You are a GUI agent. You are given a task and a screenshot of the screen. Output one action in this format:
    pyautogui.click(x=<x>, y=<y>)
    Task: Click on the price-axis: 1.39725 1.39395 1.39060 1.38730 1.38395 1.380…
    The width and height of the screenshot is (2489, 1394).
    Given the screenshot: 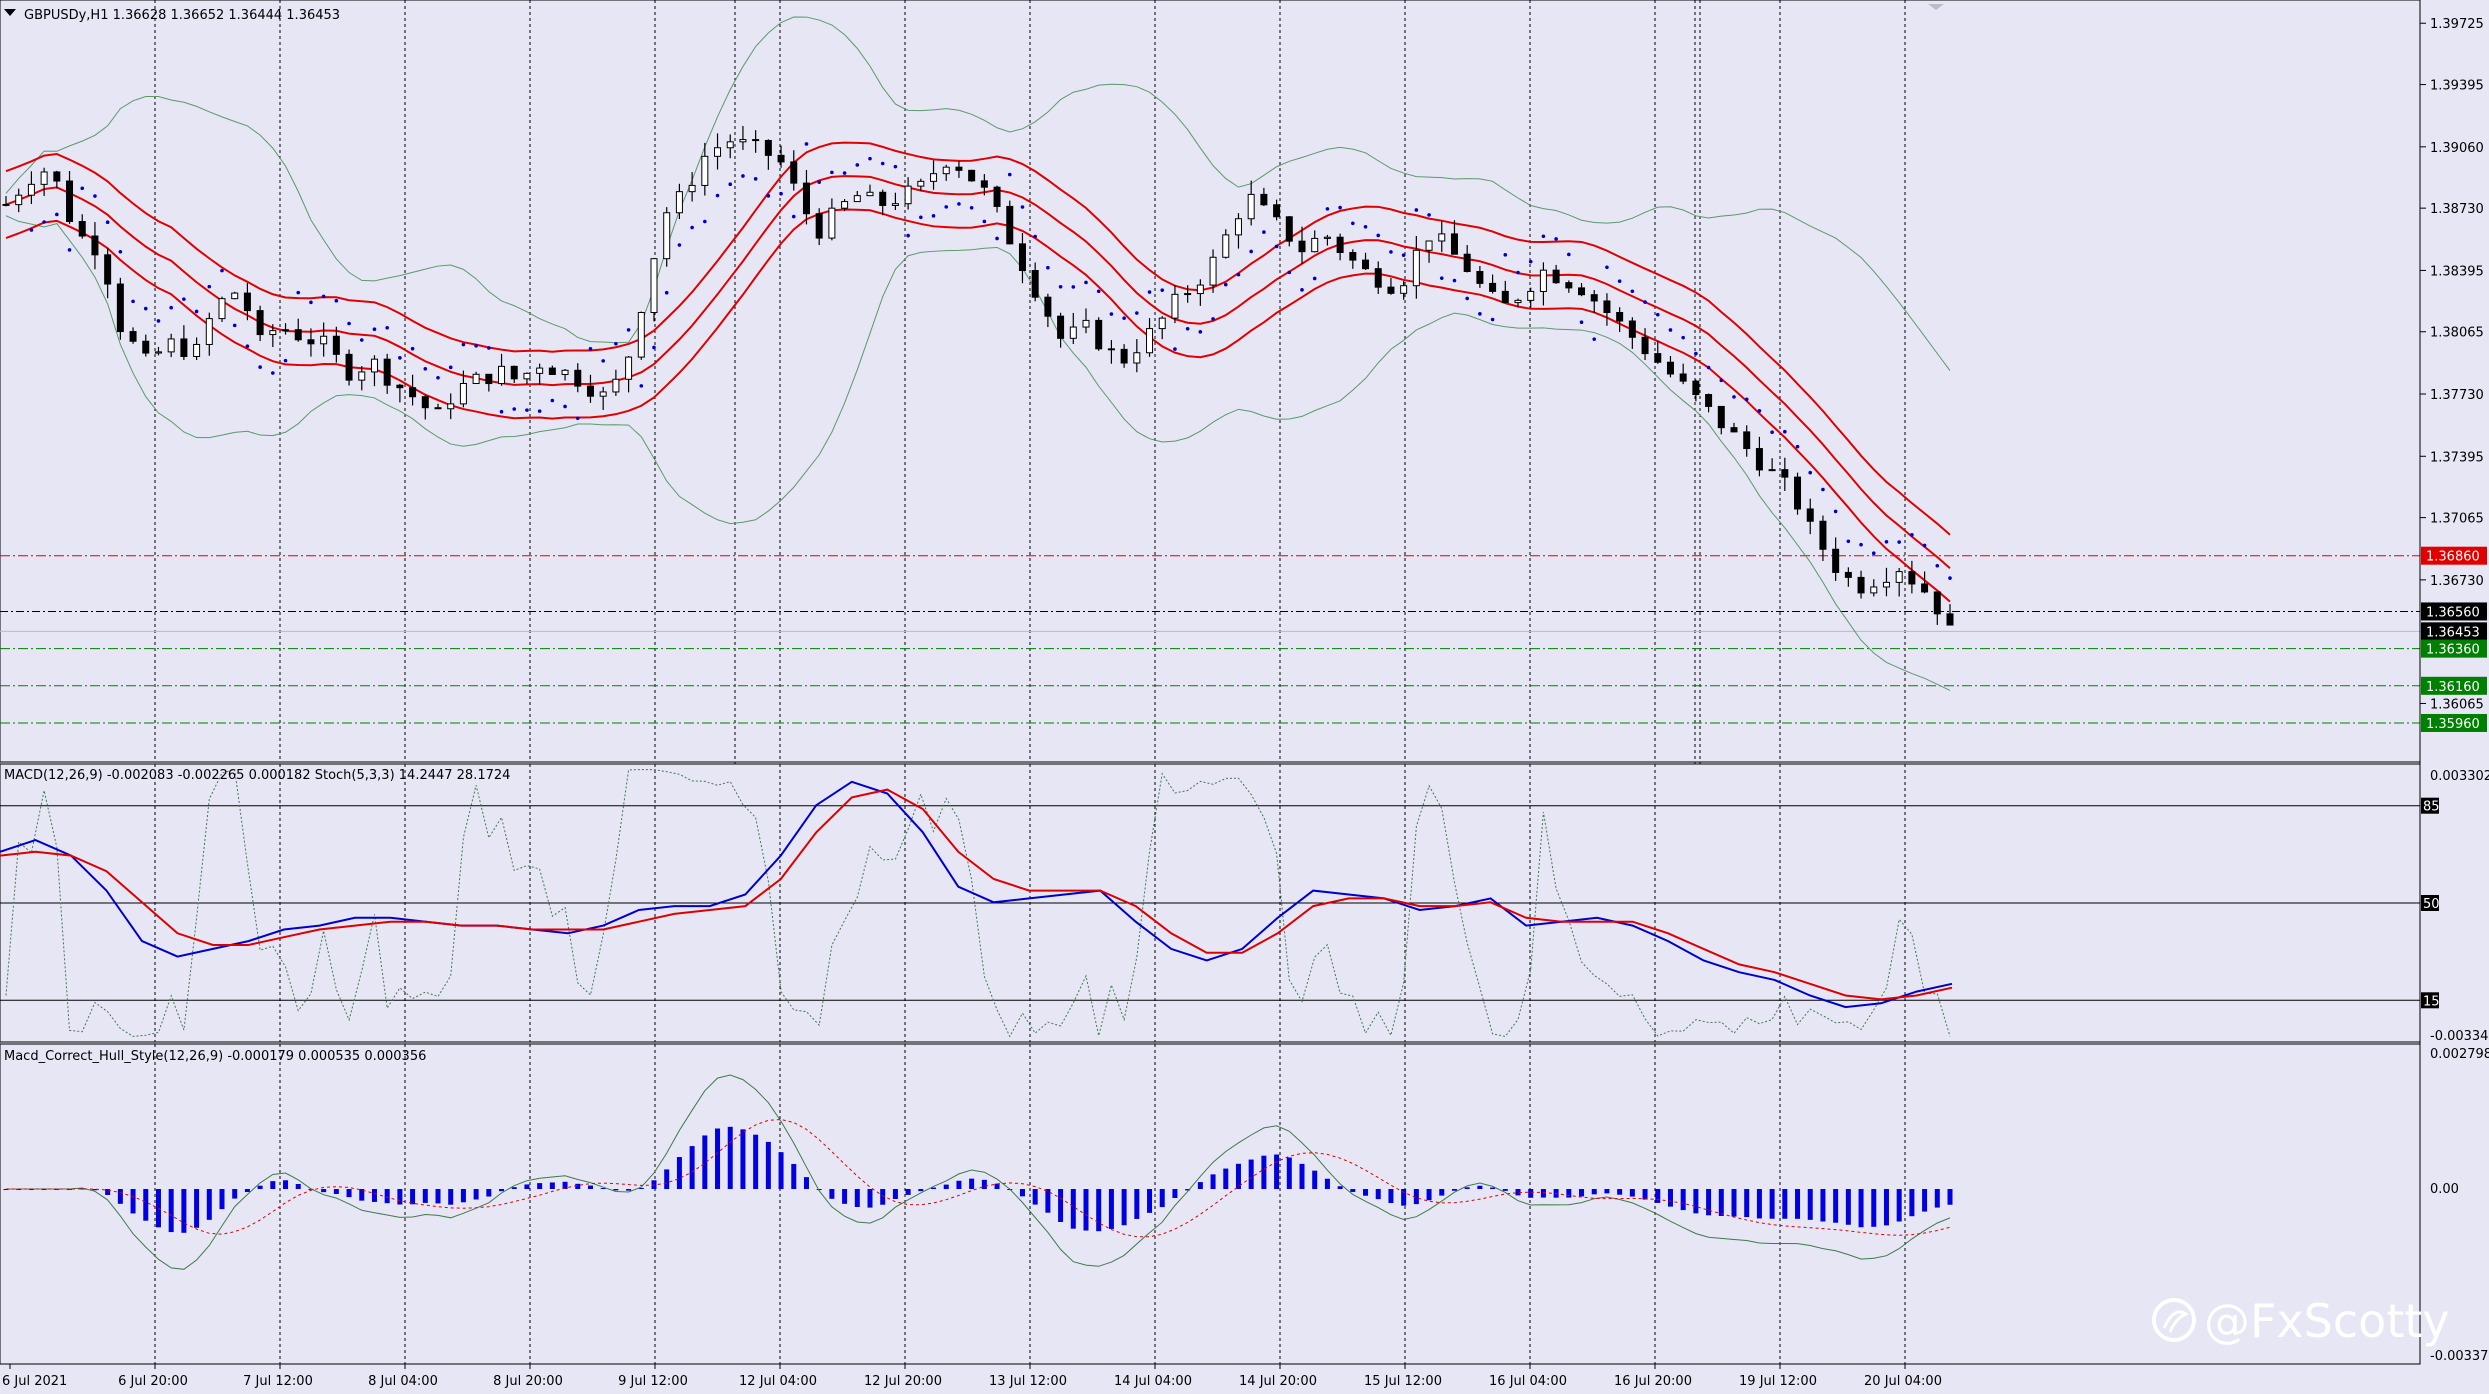 What is the action you would take?
    pyautogui.click(x=2453, y=682)
    